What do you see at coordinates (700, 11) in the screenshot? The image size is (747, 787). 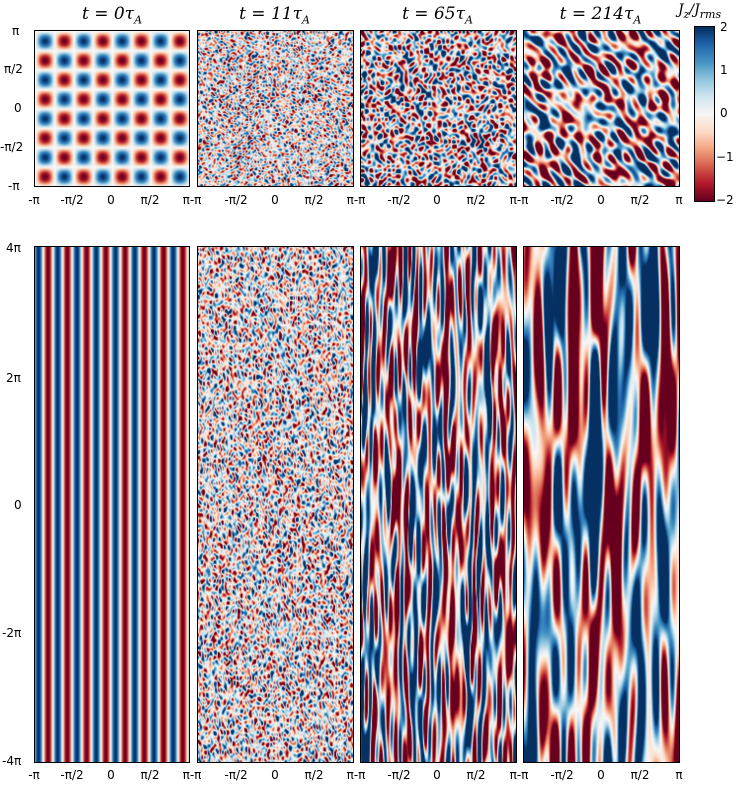 I see `colorbar-label: Jz/Jrms` at bounding box center [700, 11].